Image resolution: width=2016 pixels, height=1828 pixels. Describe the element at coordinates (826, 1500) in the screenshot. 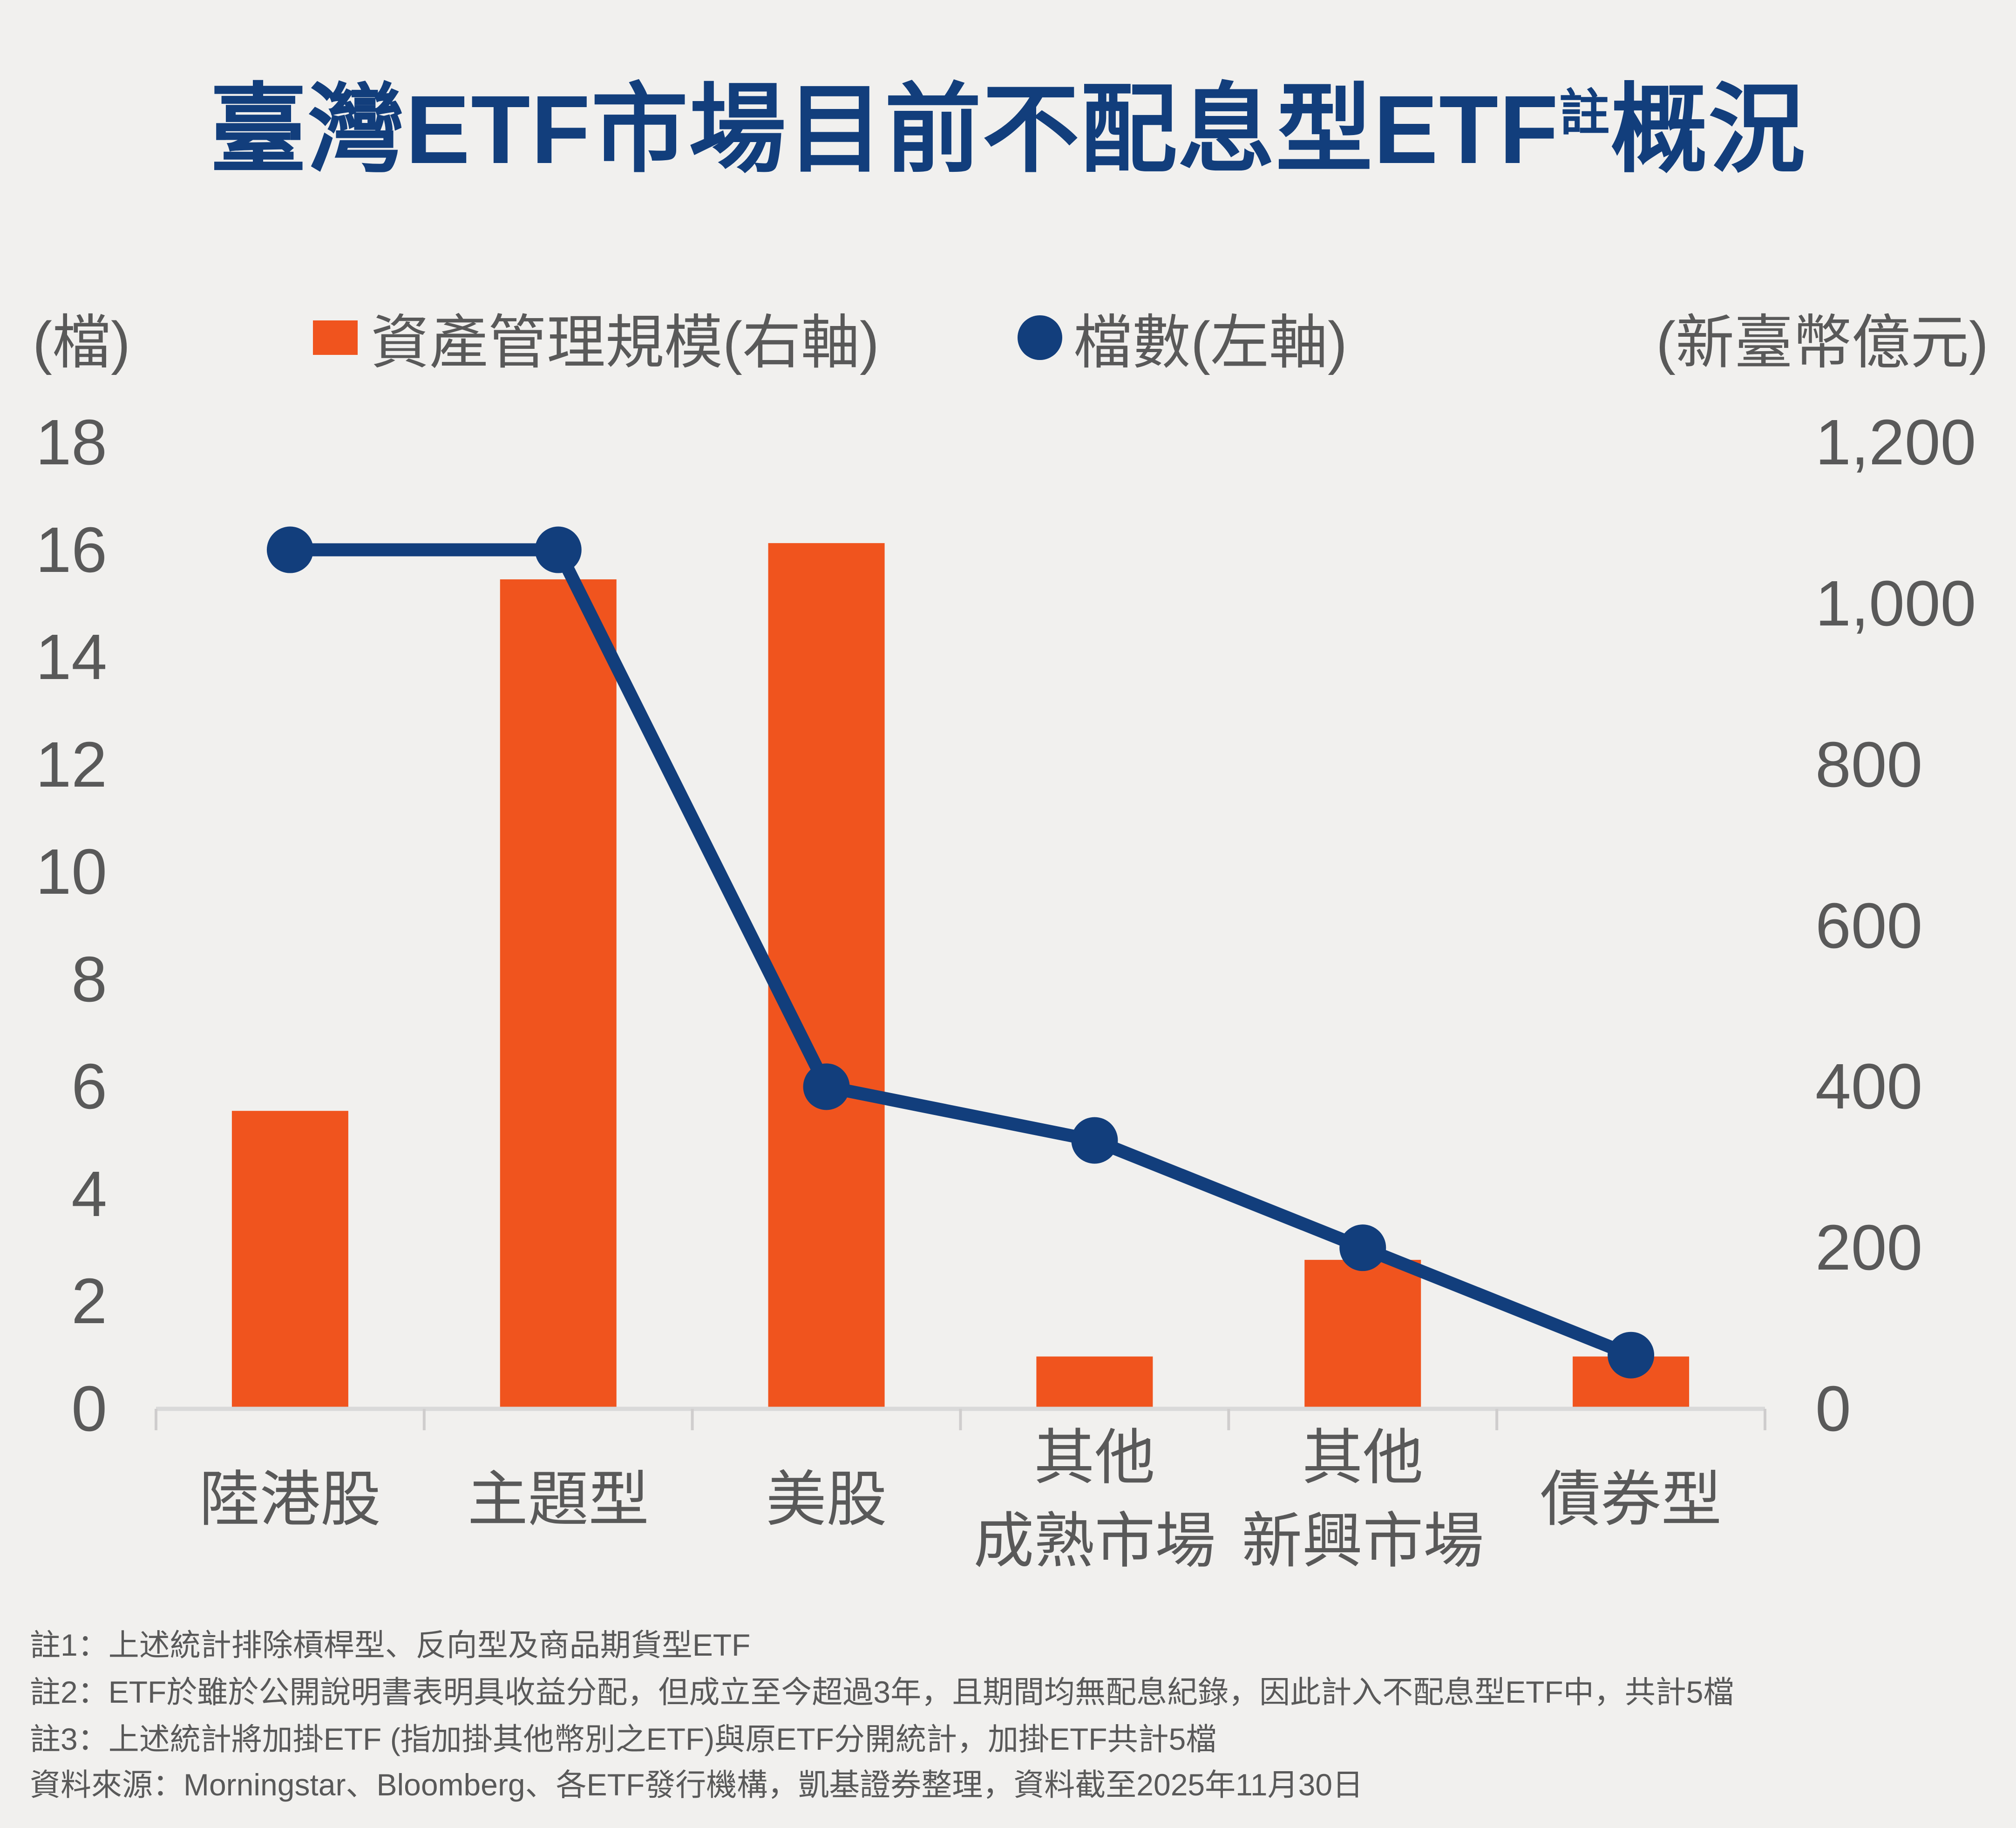

I see `category-label-2: 美股` at that location.